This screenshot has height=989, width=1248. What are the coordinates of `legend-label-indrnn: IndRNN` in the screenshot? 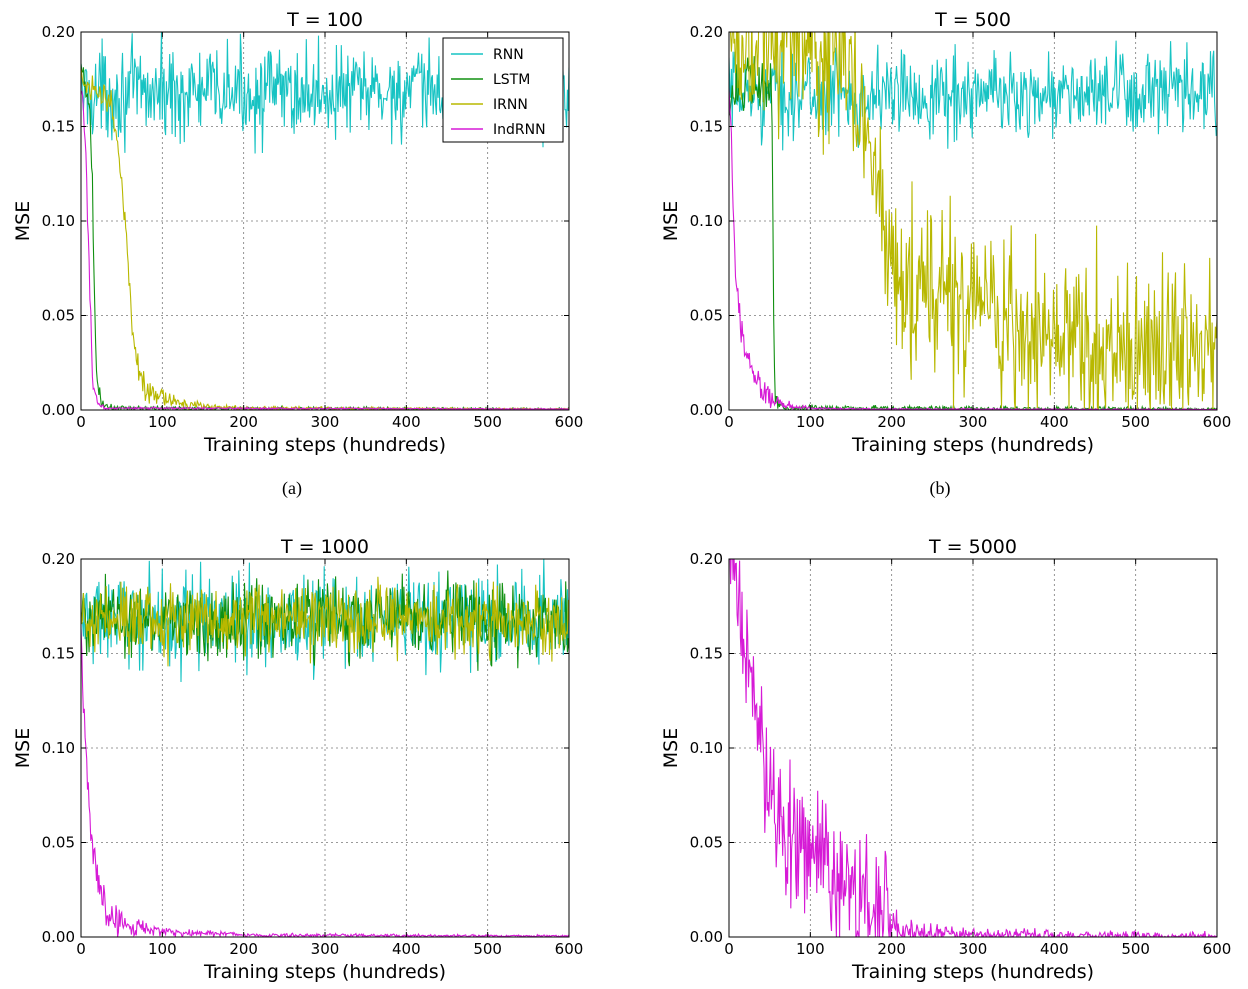 It's located at (519, 130).